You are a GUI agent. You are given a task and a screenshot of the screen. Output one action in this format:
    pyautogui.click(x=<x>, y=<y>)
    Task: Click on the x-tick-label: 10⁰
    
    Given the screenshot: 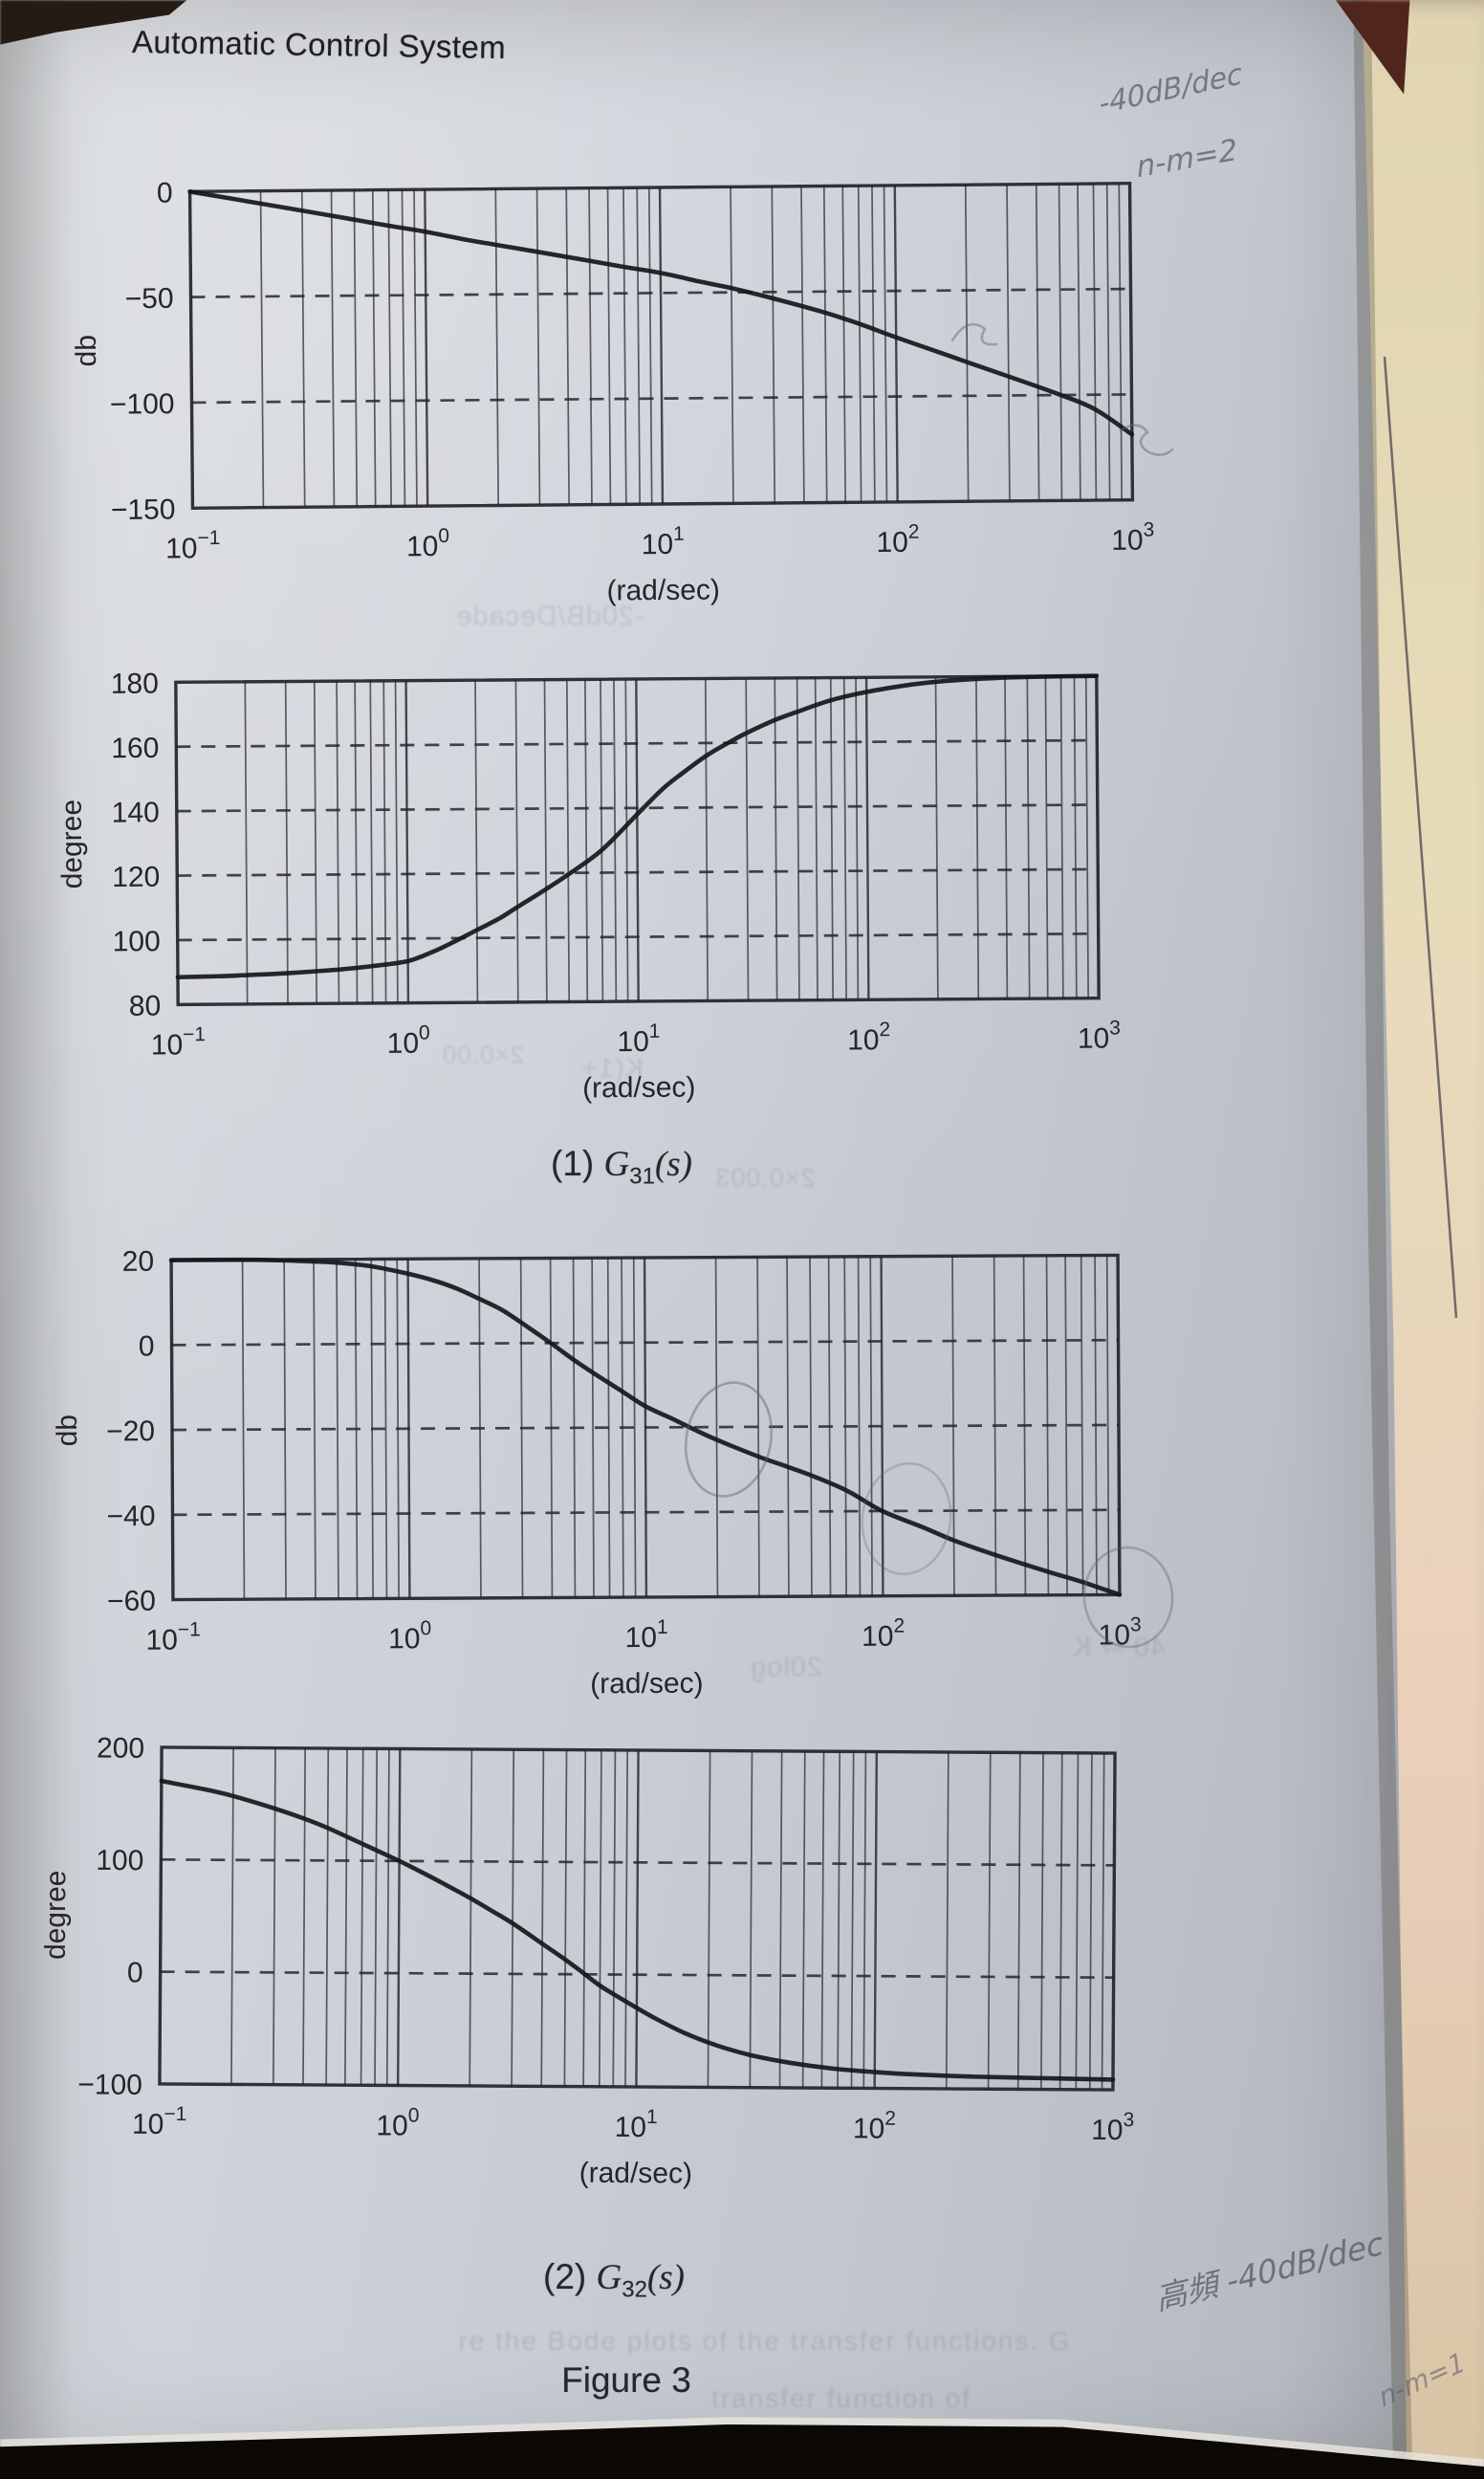 What is the action you would take?
    pyautogui.click(x=408, y=1041)
    